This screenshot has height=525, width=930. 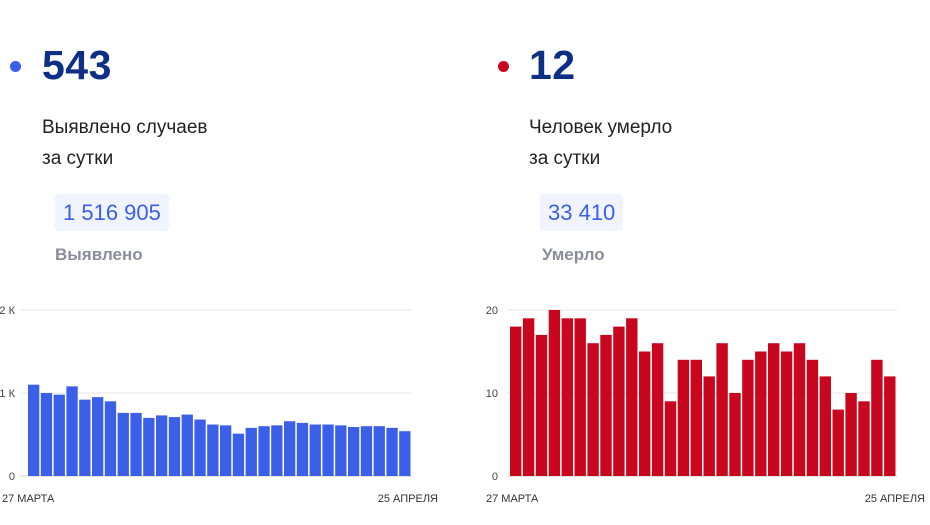 What do you see at coordinates (573, 254) in the screenshot?
I see `deaths-total-caption: Умерло` at bounding box center [573, 254].